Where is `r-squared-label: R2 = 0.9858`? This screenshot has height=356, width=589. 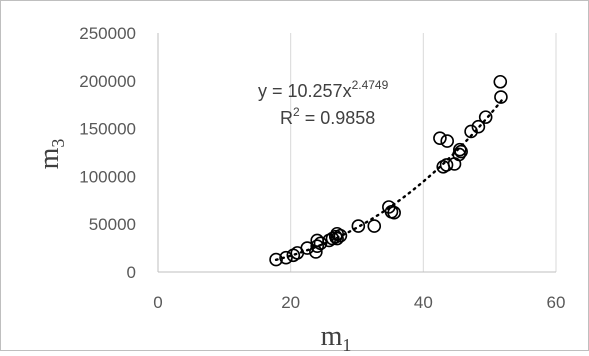
r-squared-label: R2 = 0.9858 is located at coordinates (327, 116).